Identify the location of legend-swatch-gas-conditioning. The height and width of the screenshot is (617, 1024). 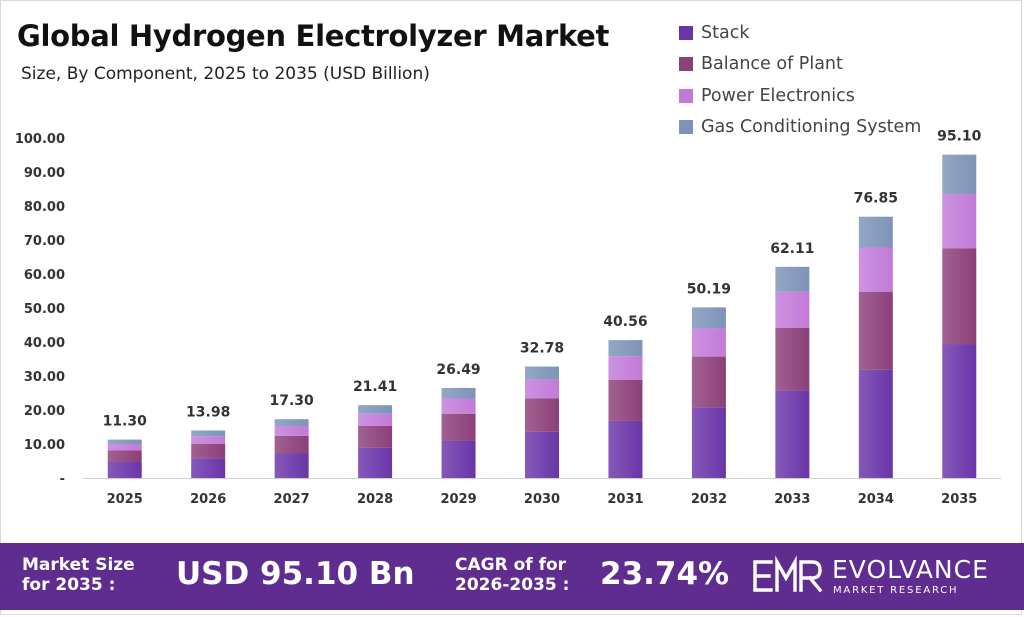
(686, 127).